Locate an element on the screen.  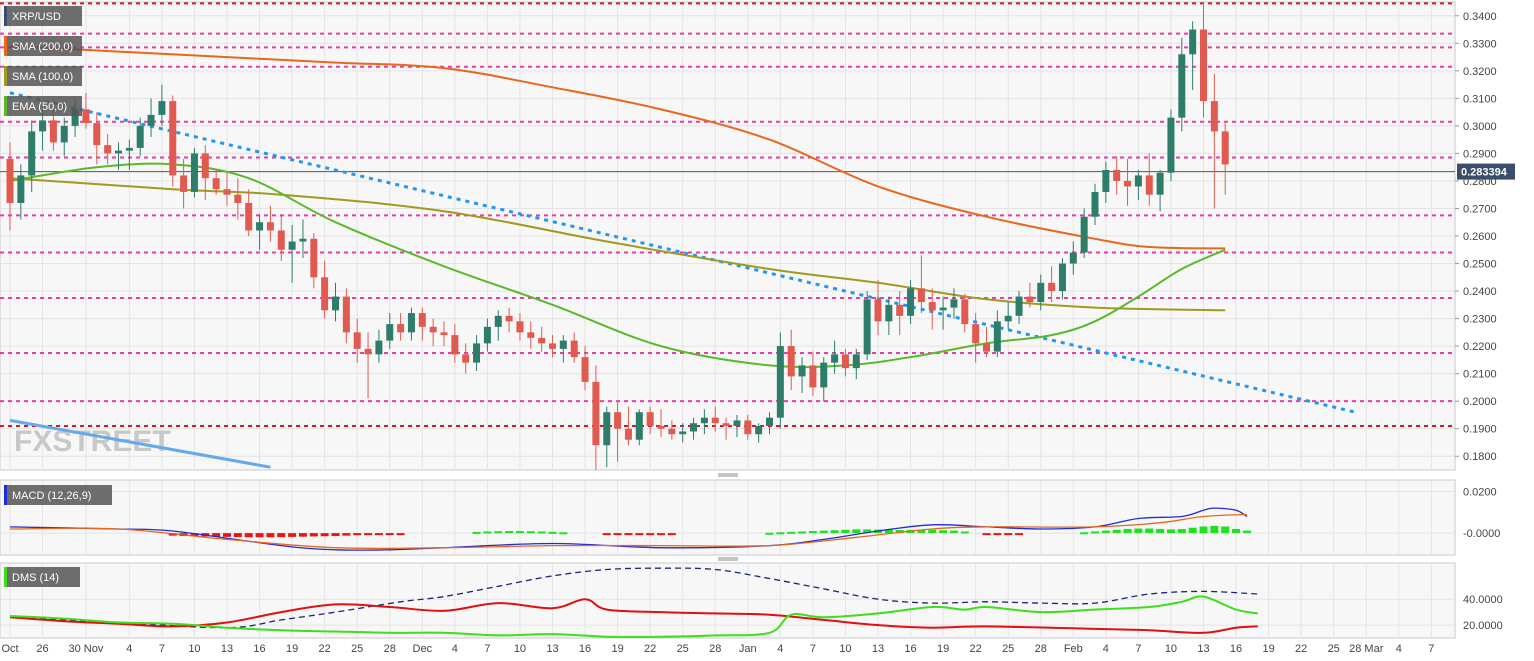
y-tick-label: 0.2600 is located at coordinates (1480, 237).